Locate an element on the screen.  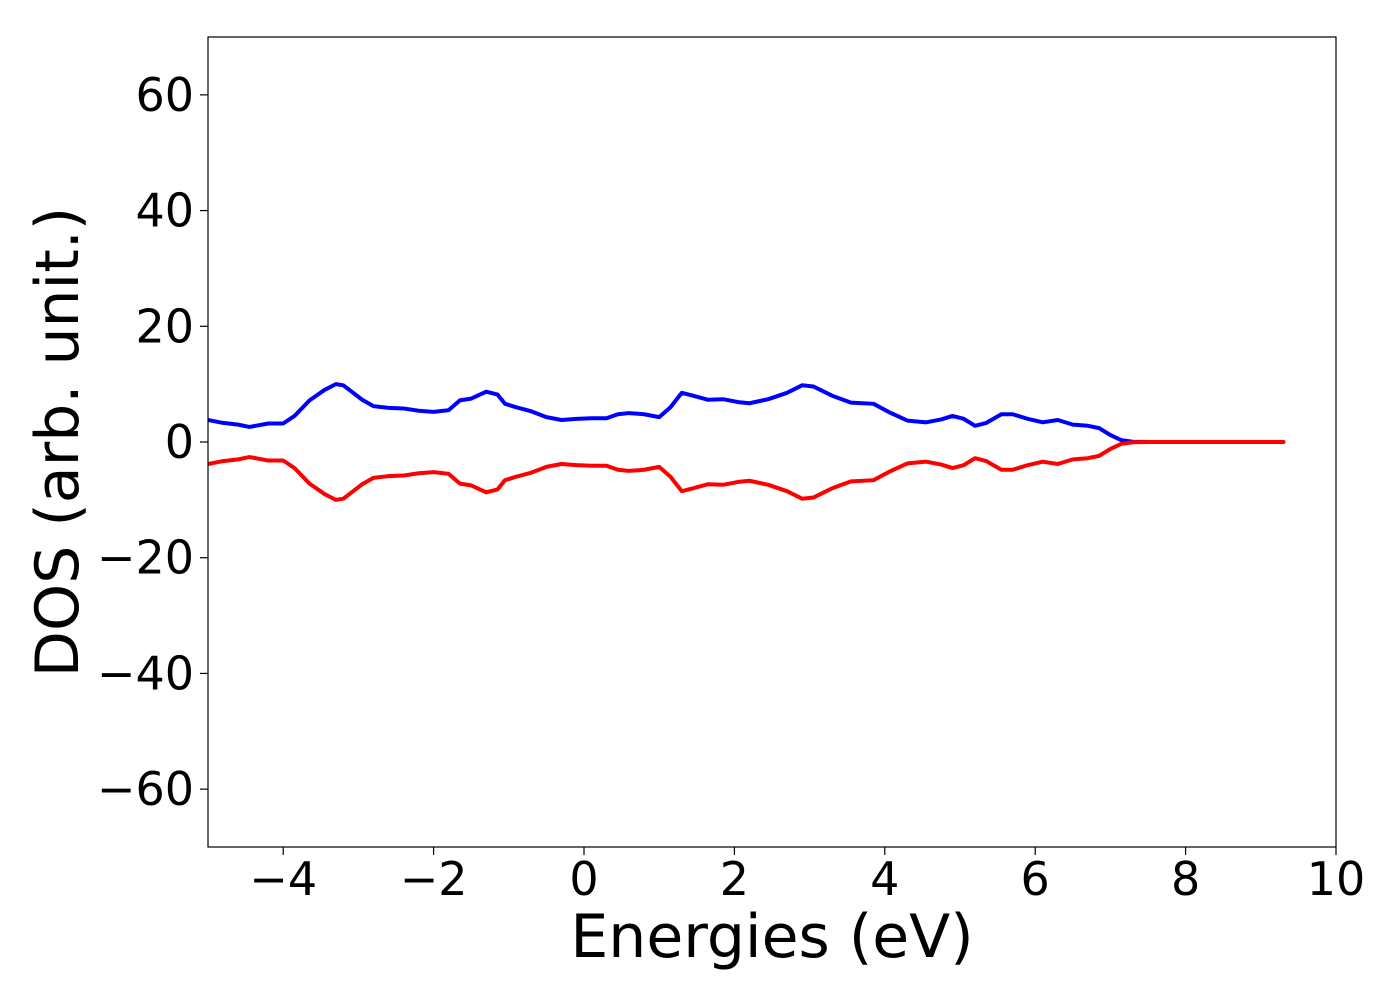
x-tick-label: 2 is located at coordinates (734, 879).